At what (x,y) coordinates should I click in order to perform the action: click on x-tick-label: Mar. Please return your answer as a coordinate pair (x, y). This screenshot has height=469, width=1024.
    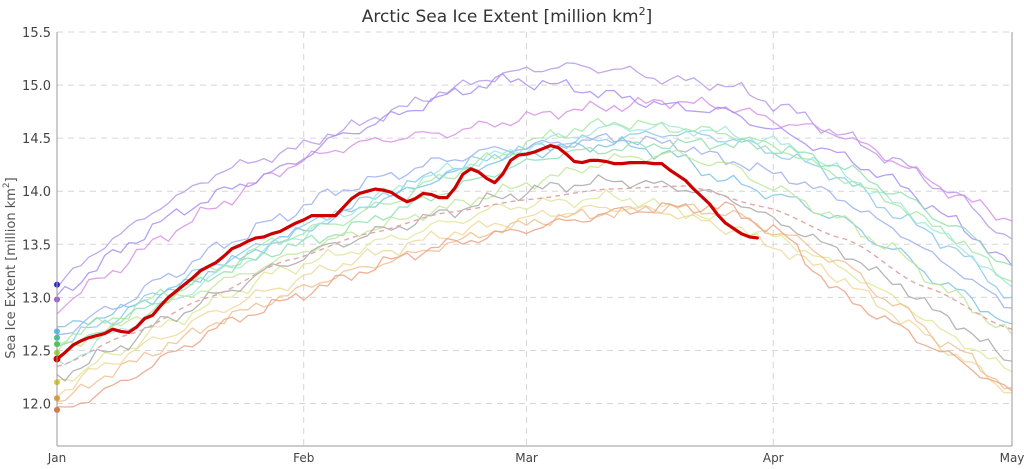
    Looking at the image, I should click on (526, 458).